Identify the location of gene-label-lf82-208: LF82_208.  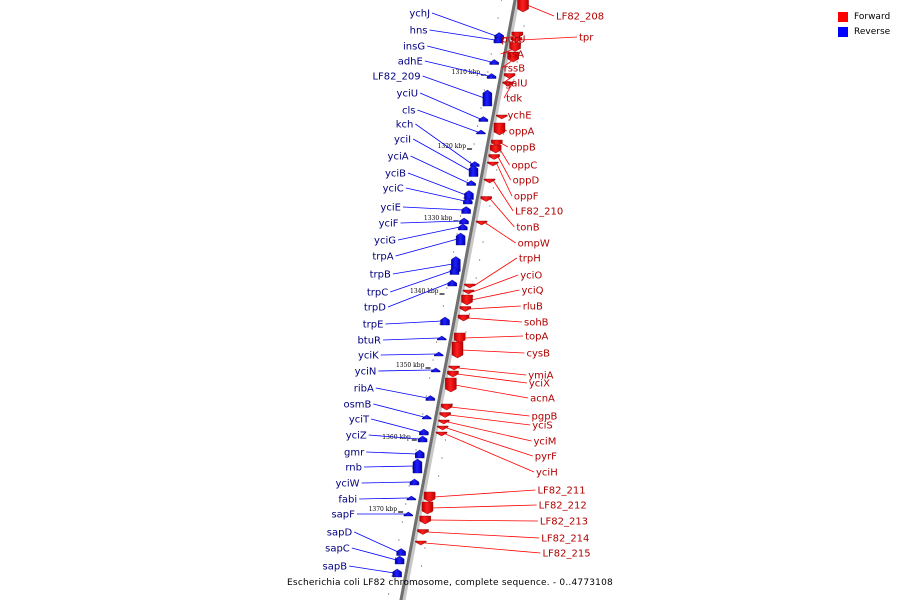
(580, 17).